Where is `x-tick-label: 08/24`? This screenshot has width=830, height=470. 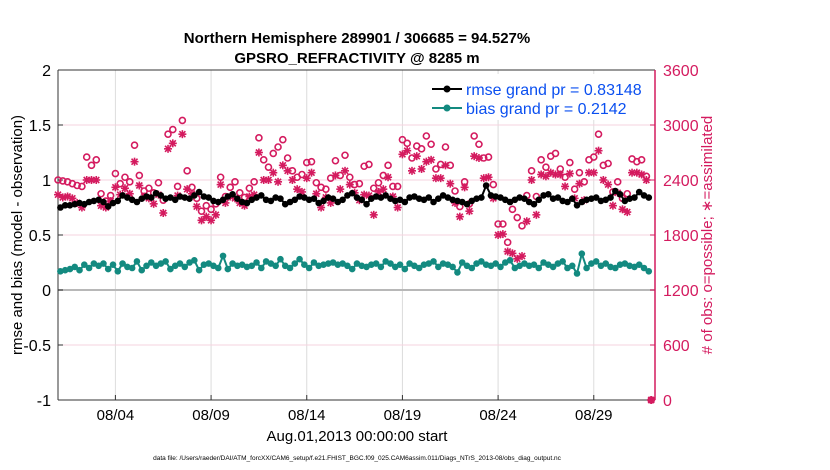
x-tick-label: 08/24 is located at coordinates (498, 415).